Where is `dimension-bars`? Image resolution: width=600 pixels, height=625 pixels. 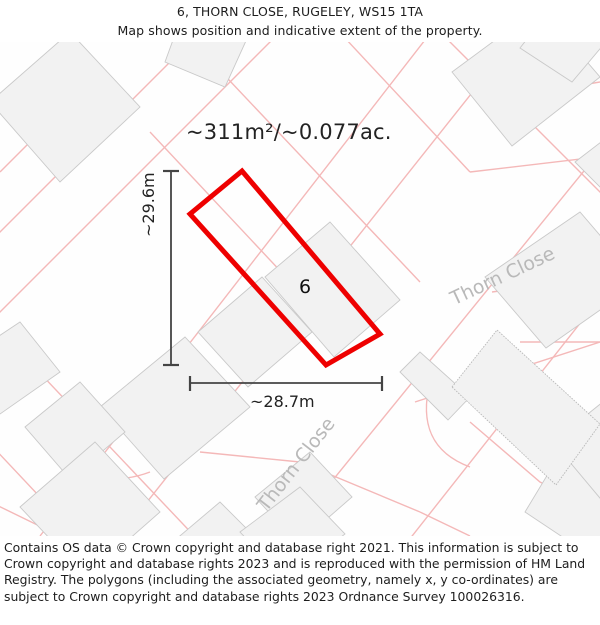
dimension-bars is located at coordinates (273, 280).